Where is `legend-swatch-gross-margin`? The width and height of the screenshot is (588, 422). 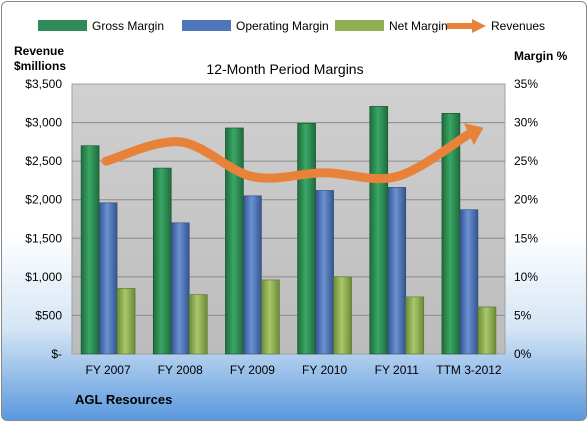
legend-swatch-gross-margin is located at coordinates (62, 25).